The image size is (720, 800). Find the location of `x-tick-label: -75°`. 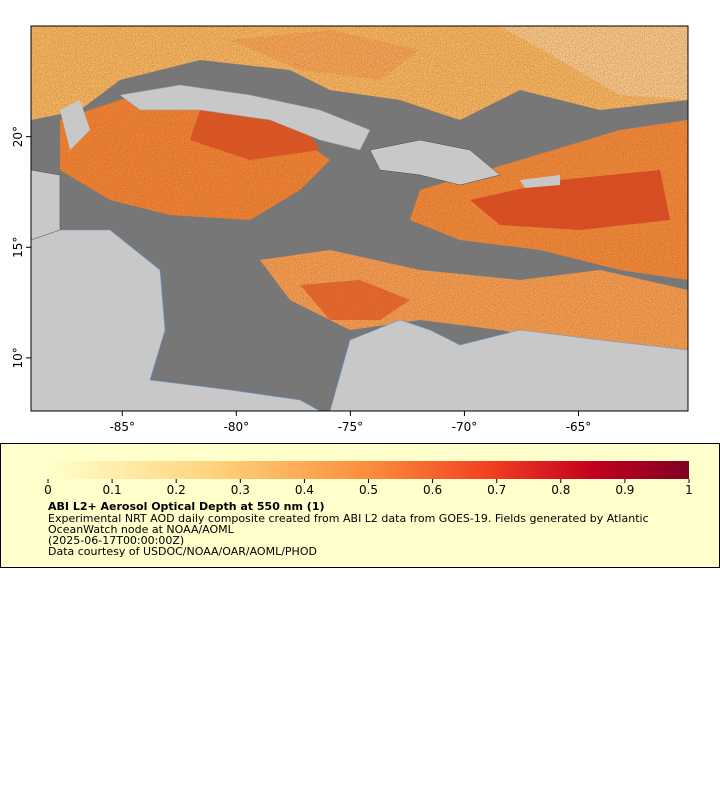

x-tick-label: -75° is located at coordinates (351, 427).